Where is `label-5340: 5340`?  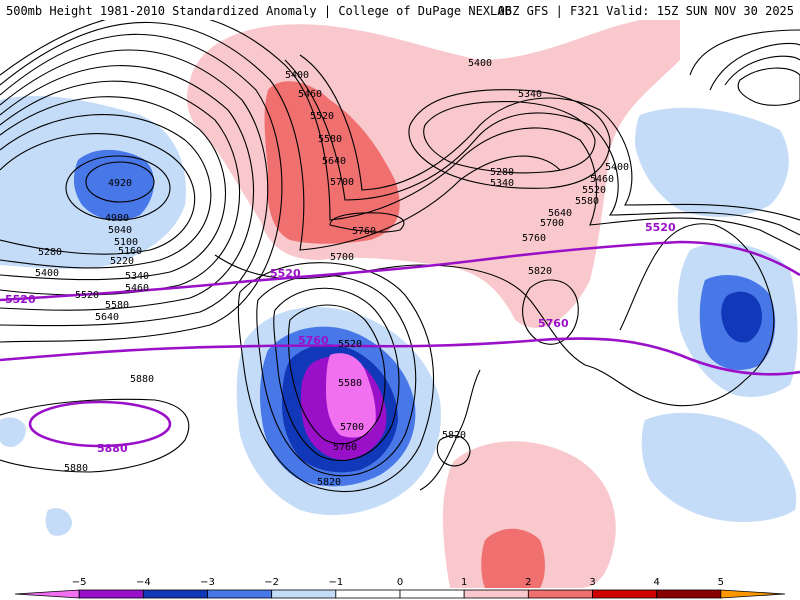 label-5340: 5340 is located at coordinates (137, 276).